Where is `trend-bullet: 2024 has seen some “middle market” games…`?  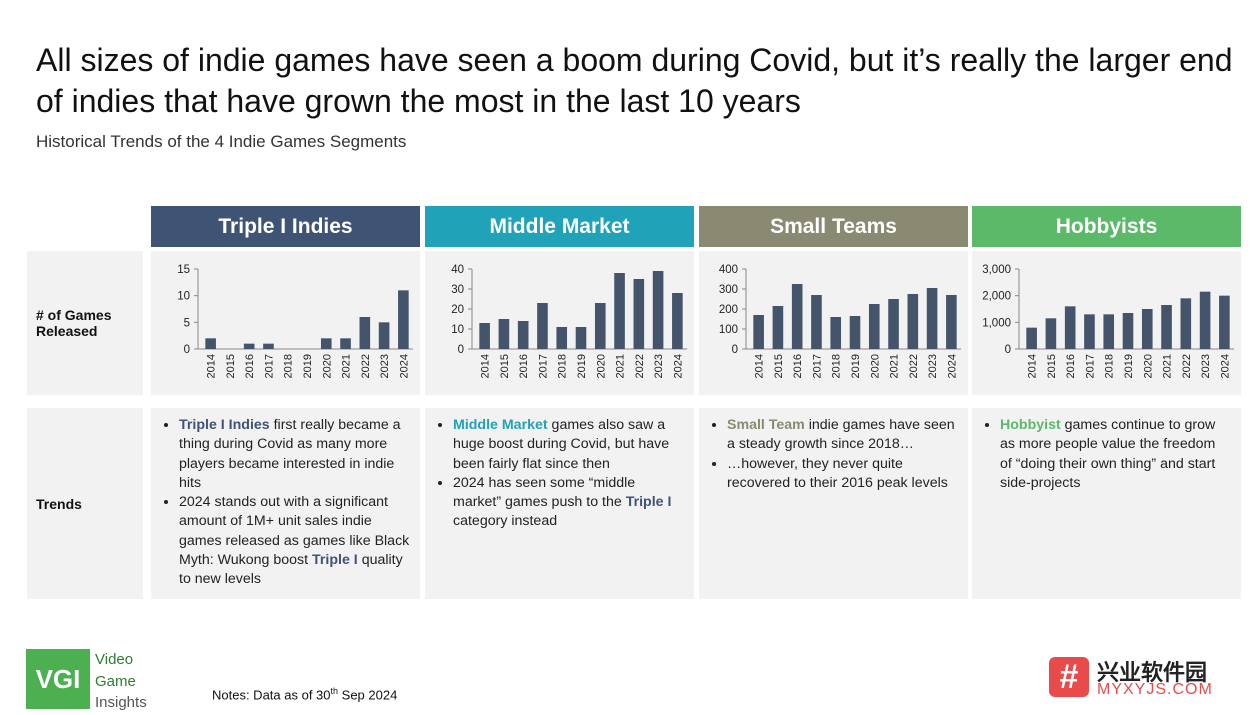
trend-bullet: 2024 has seen some “middle market” games… is located at coordinates (568, 503).